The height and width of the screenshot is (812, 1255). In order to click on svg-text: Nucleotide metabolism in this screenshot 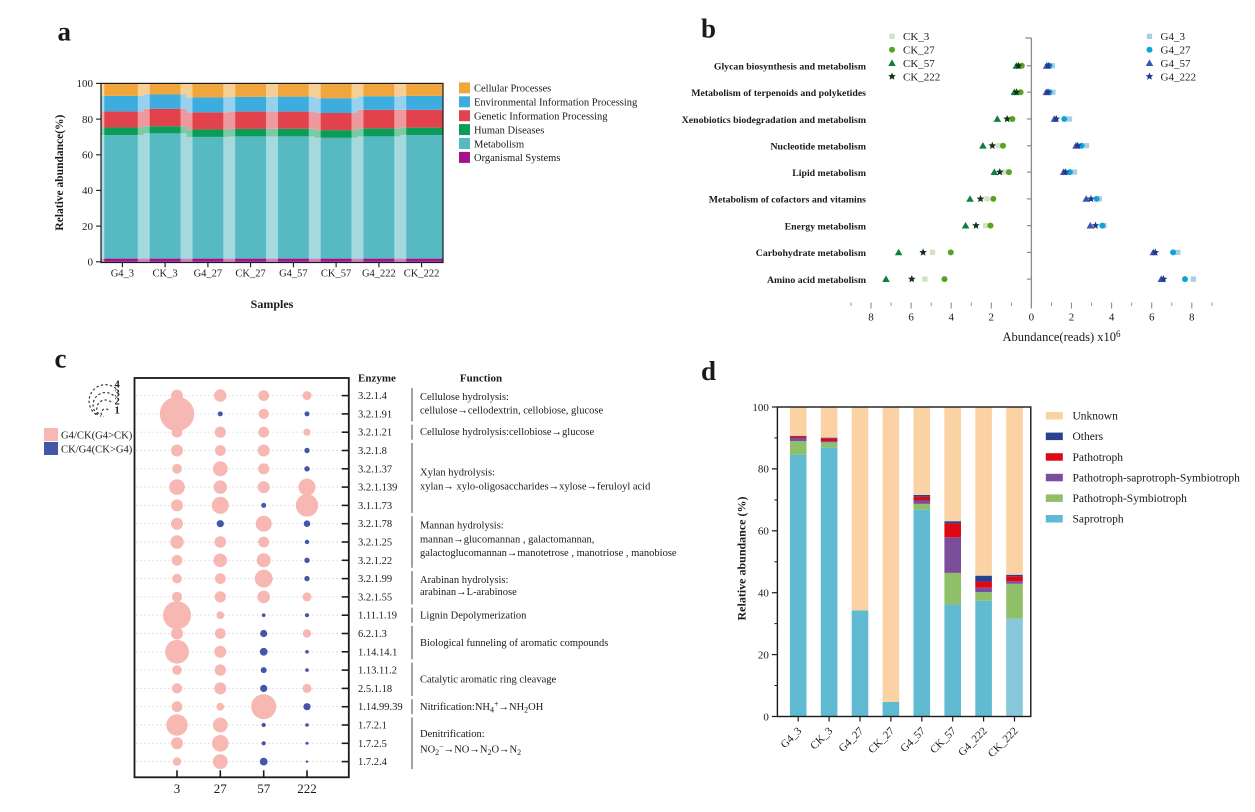, I will do `click(818, 147)`.